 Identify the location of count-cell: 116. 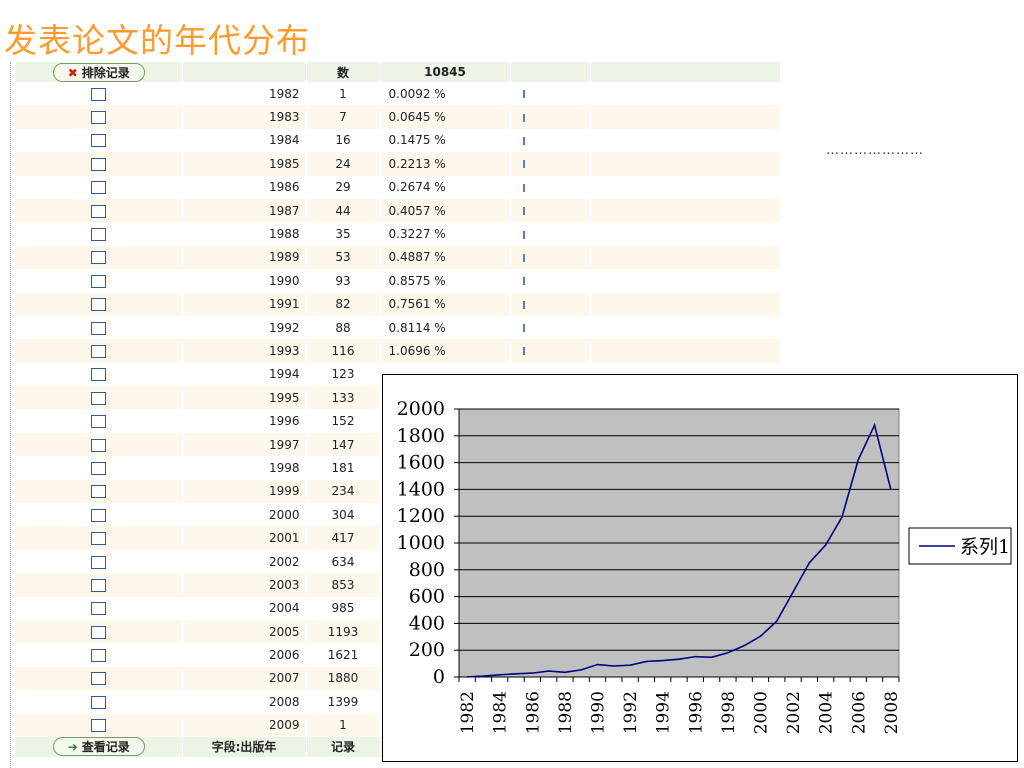
(343, 351).